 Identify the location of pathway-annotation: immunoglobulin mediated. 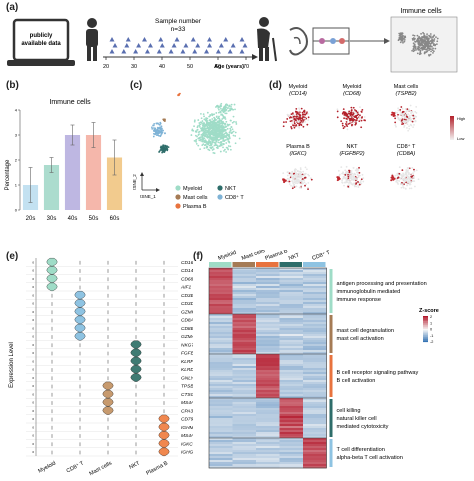
(369, 292).